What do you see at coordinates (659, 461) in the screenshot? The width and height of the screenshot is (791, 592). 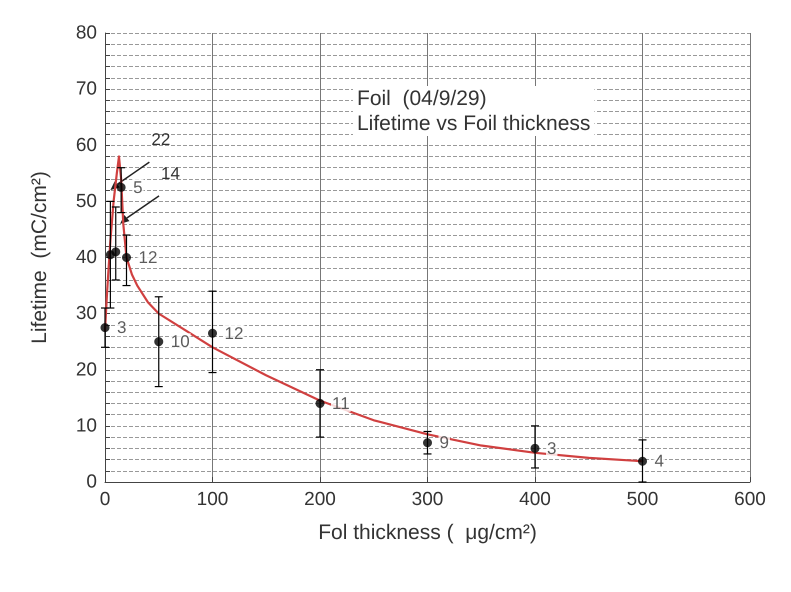 I see `annotation: 4` at bounding box center [659, 461].